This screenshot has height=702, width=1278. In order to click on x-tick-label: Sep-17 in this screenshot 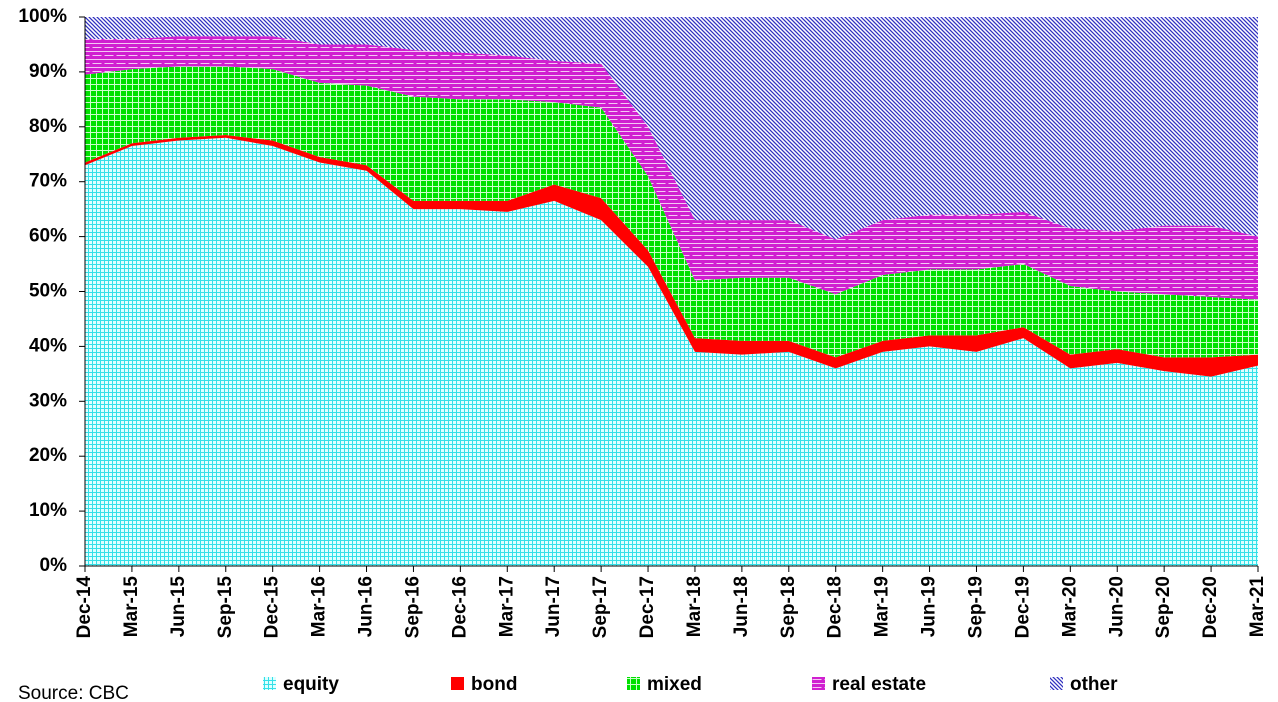, I will do `click(600, 607)`.